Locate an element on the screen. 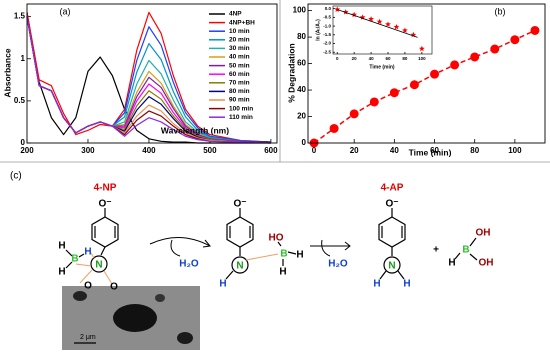 This screenshot has width=550, height=359. x-tick-label: 200 is located at coordinates (27, 150).